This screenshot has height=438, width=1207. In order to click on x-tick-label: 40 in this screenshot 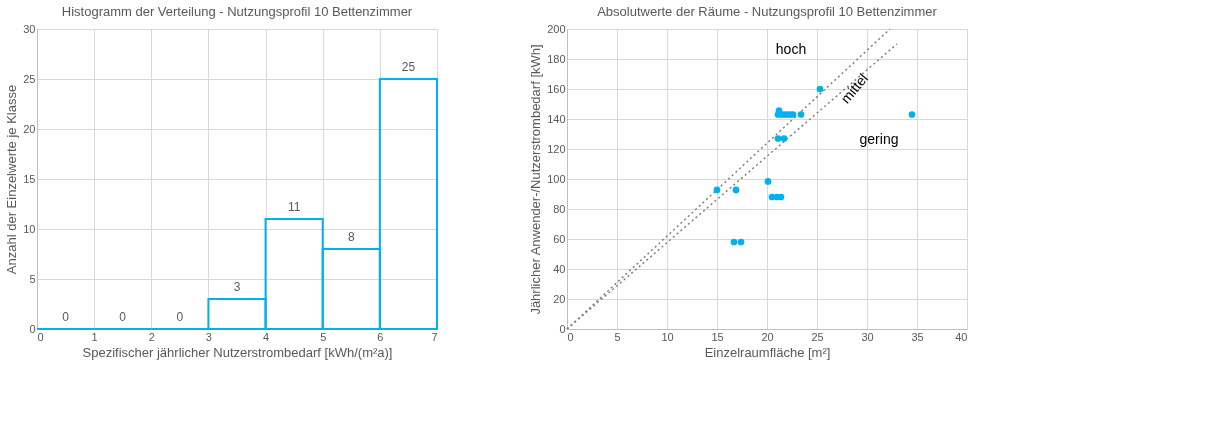, I will do `click(961, 336)`.